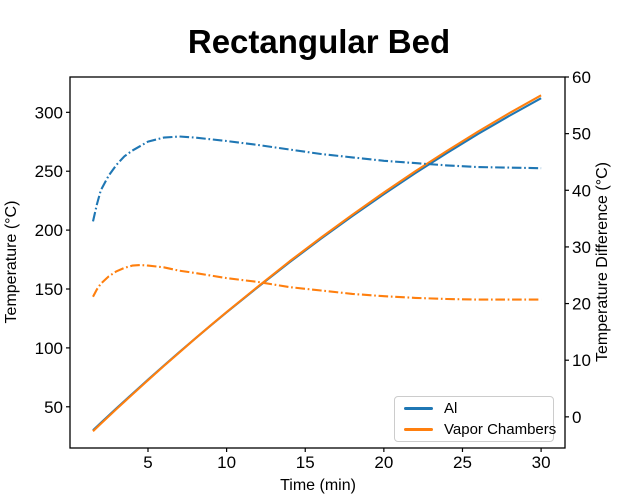 This screenshot has height=502, width=626. I want to click on x-tick-label: 25, so click(462, 462).